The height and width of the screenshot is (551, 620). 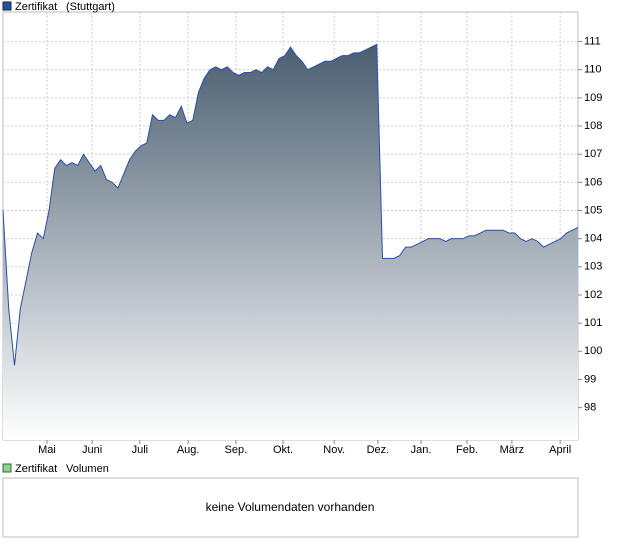 What do you see at coordinates (593, 182) in the screenshot?
I see `y-tick-label: 106` at bounding box center [593, 182].